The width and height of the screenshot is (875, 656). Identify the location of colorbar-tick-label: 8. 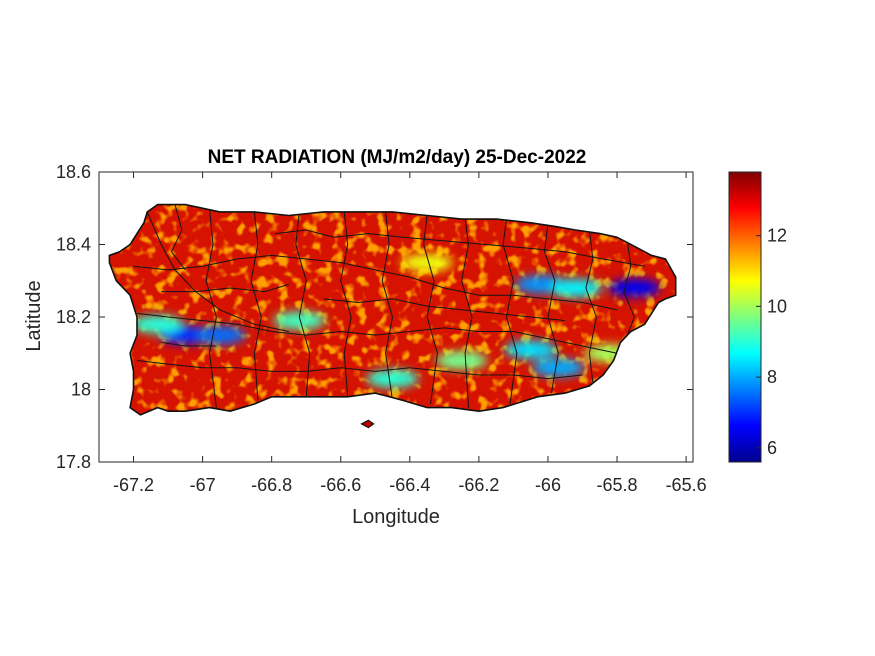
(772, 377).